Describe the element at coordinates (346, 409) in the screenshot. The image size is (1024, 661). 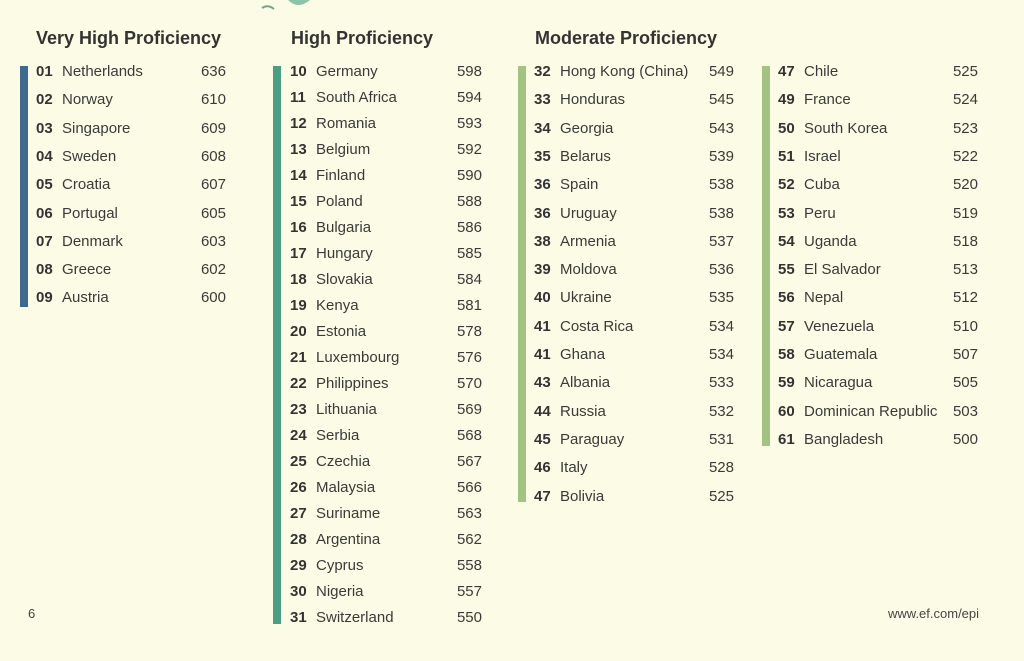
I see `country-name: Lithuania` at that location.